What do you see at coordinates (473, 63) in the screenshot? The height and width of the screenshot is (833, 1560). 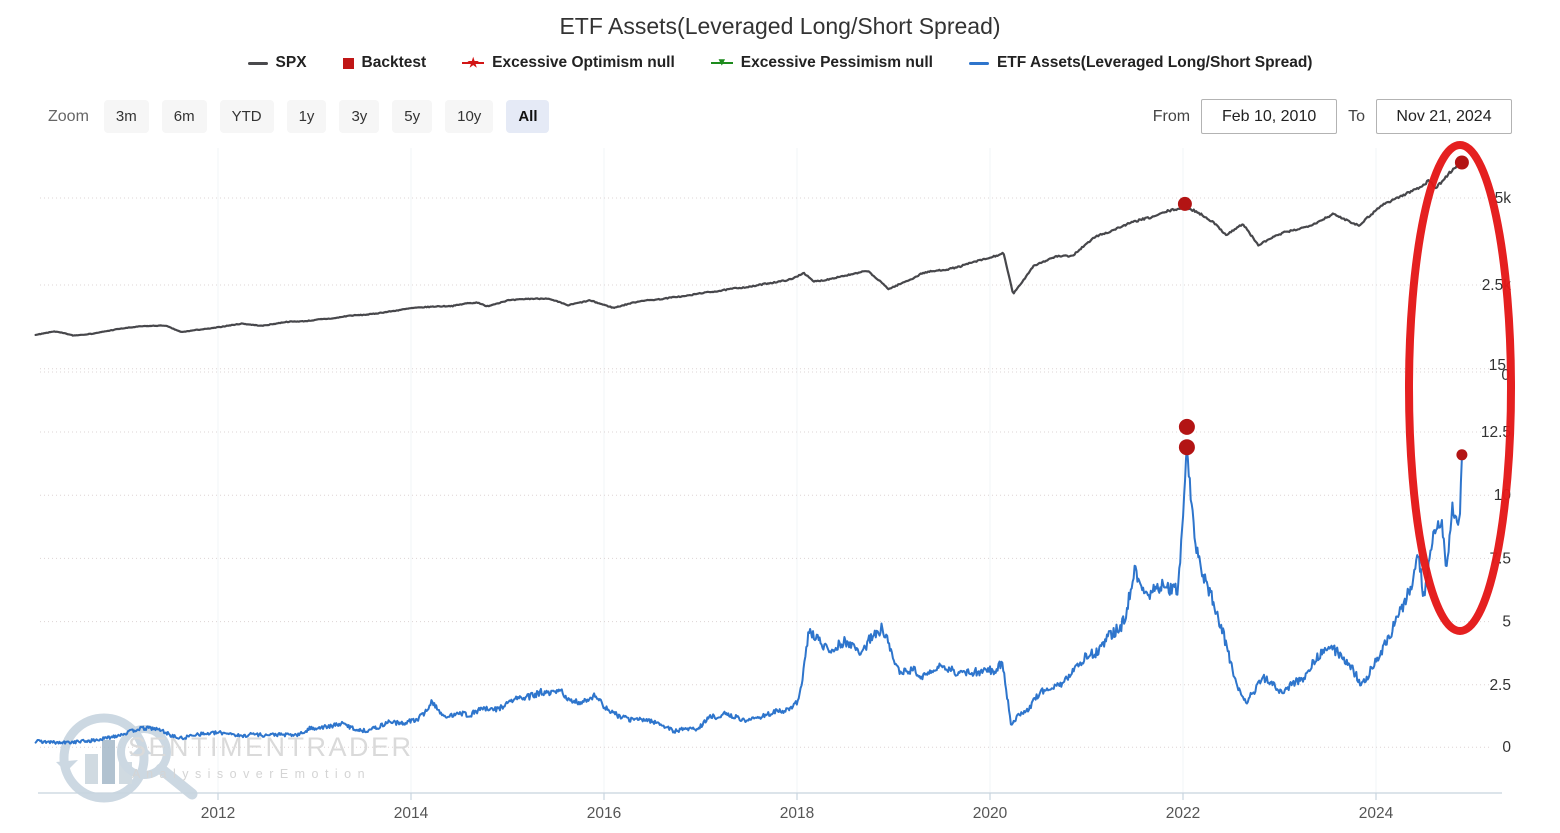 I see `star-up-icon: ★` at bounding box center [473, 63].